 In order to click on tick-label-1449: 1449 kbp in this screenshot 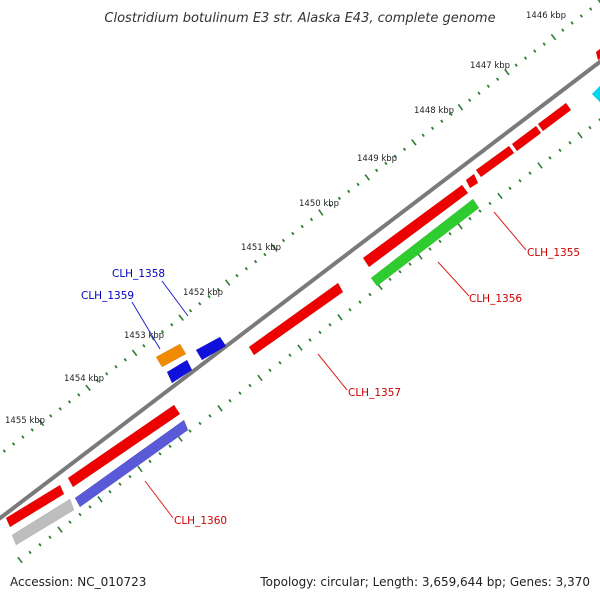, I will do `click(377, 159)`.